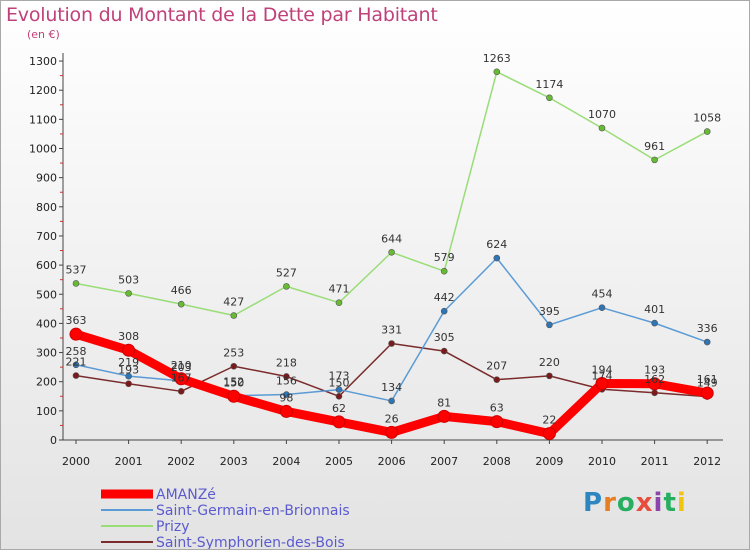 Image resolution: width=750 pixels, height=550 pixels. What do you see at coordinates (46, 294) in the screenshot?
I see `y-tick-label: 500` at bounding box center [46, 294].